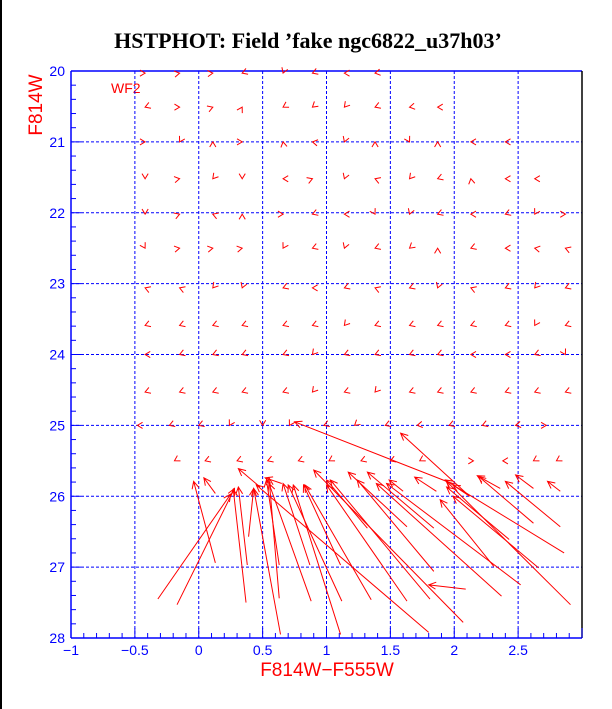  I want to click on y-tick-label: 25, so click(57, 425).